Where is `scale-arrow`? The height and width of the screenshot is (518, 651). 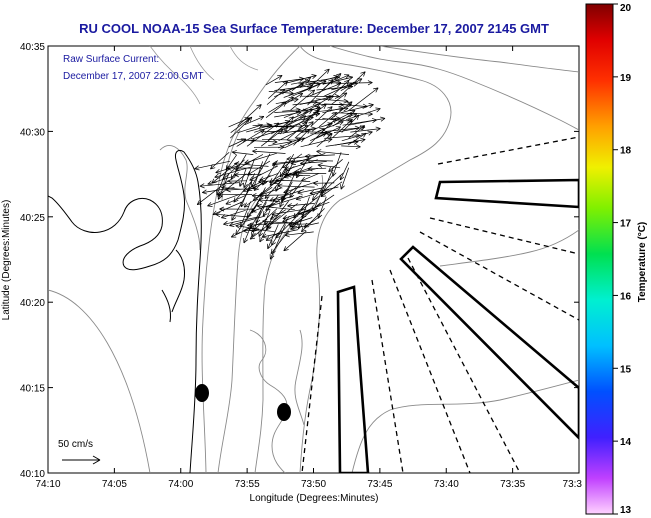 scale-arrow is located at coordinates (81, 460).